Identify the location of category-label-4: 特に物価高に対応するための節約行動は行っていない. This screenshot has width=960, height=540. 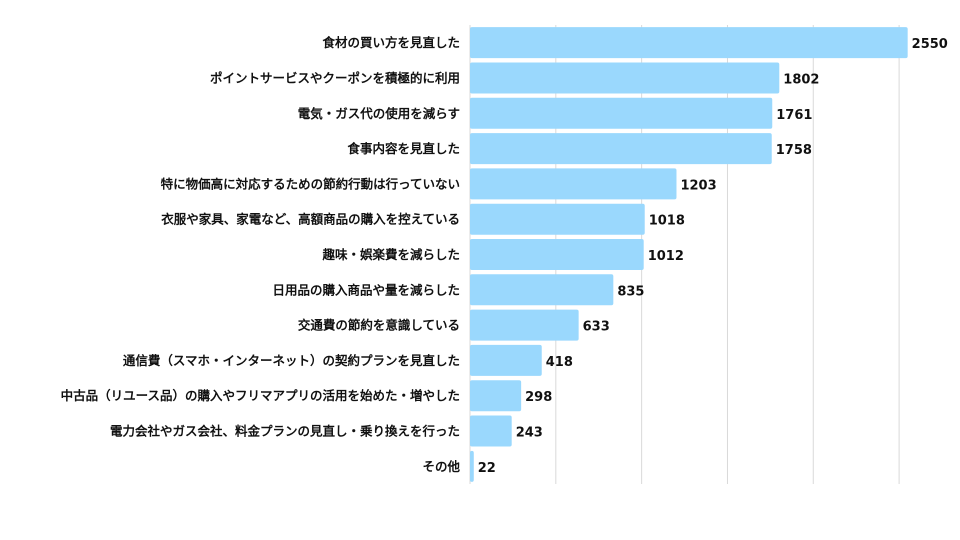
(310, 183).